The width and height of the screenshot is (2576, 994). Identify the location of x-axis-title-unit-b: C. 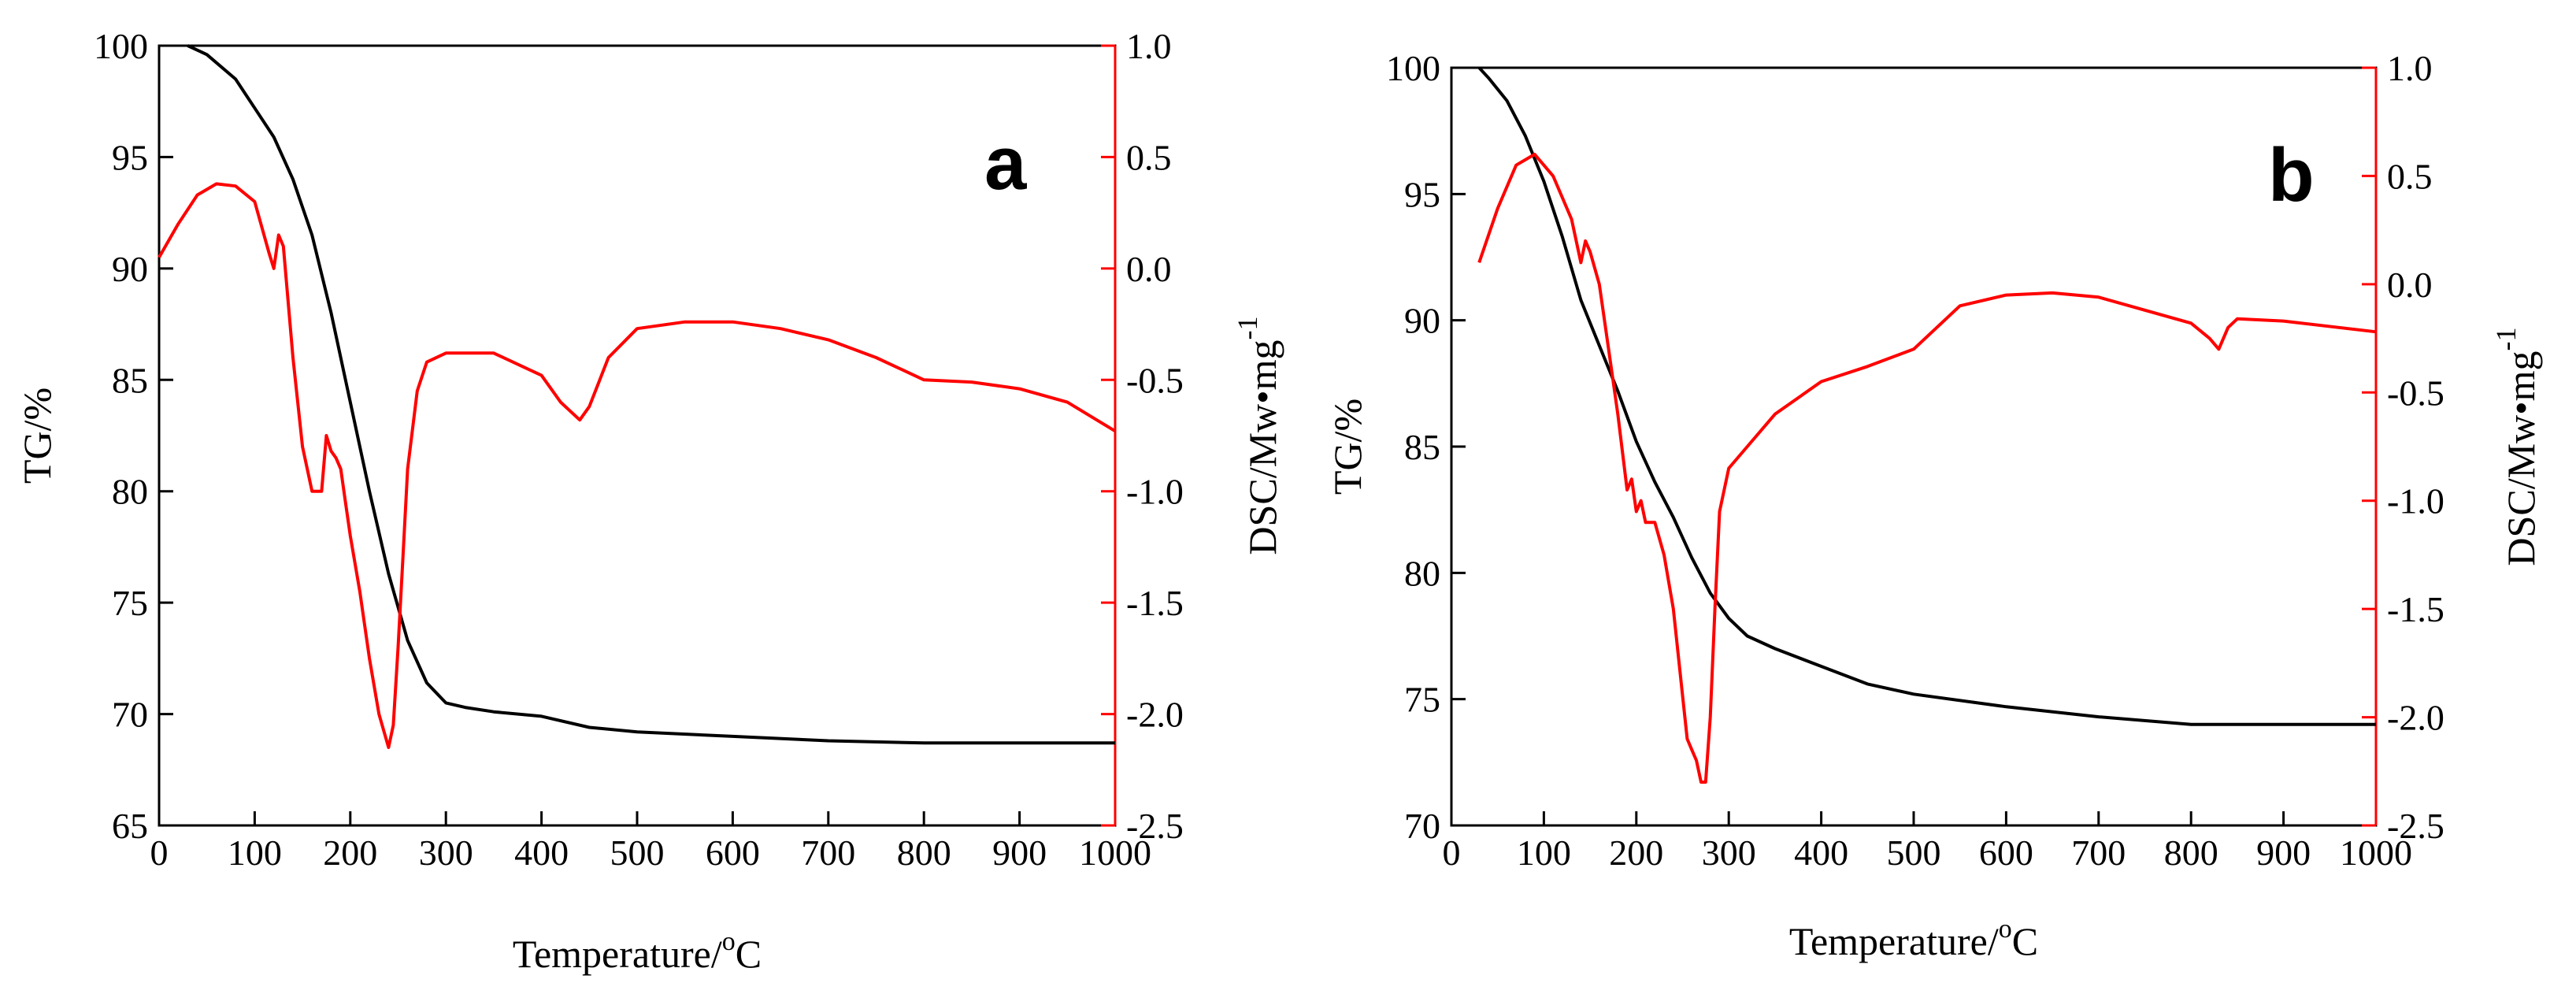
(2025, 941).